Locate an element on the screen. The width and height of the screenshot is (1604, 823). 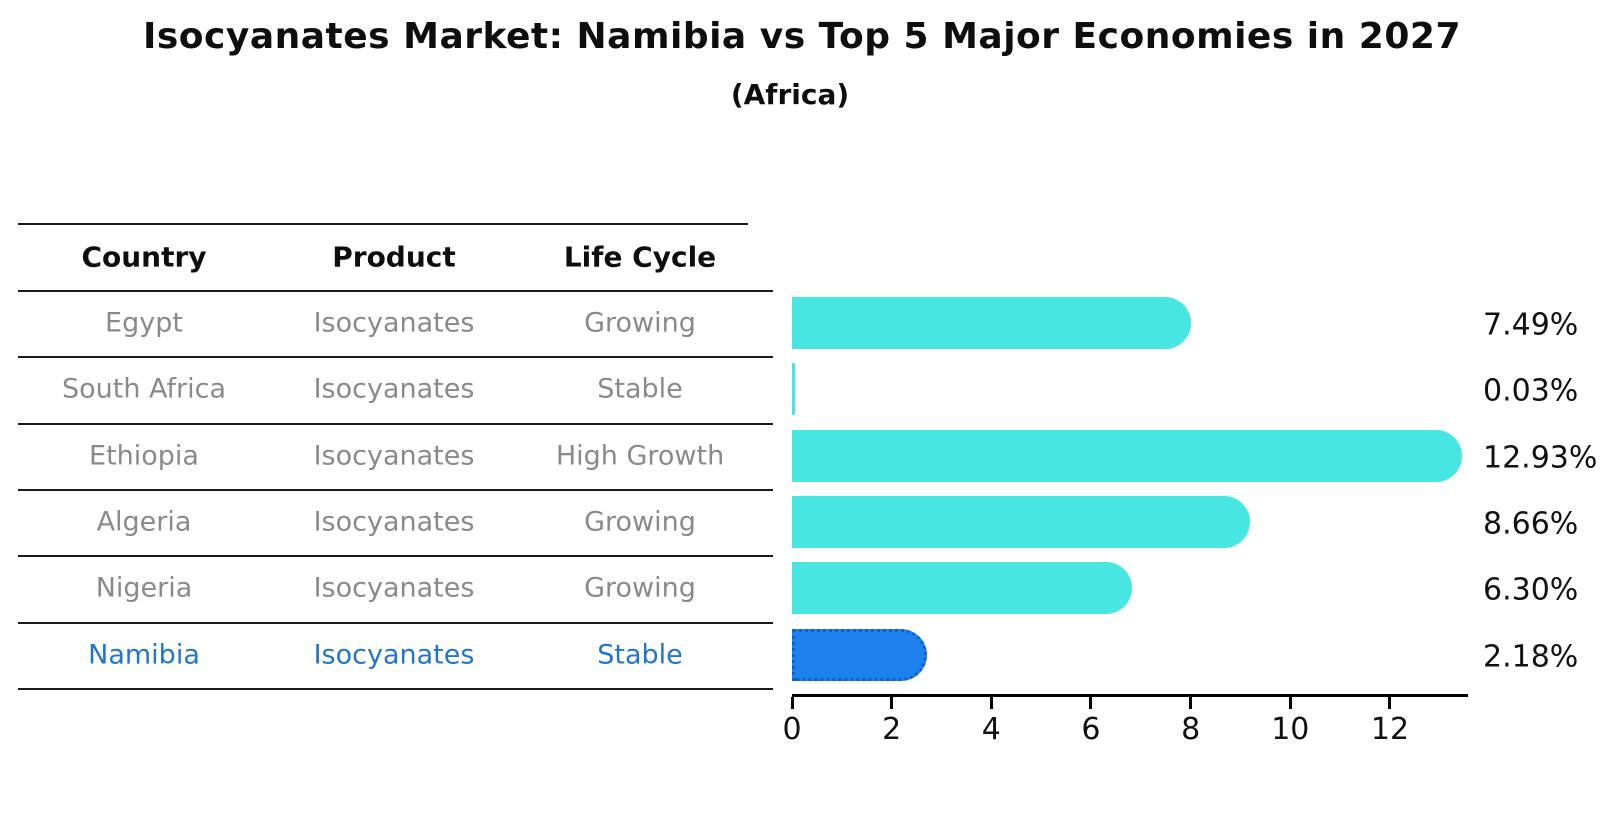
x-axis-tick-label: 12 is located at coordinates (1390, 729).